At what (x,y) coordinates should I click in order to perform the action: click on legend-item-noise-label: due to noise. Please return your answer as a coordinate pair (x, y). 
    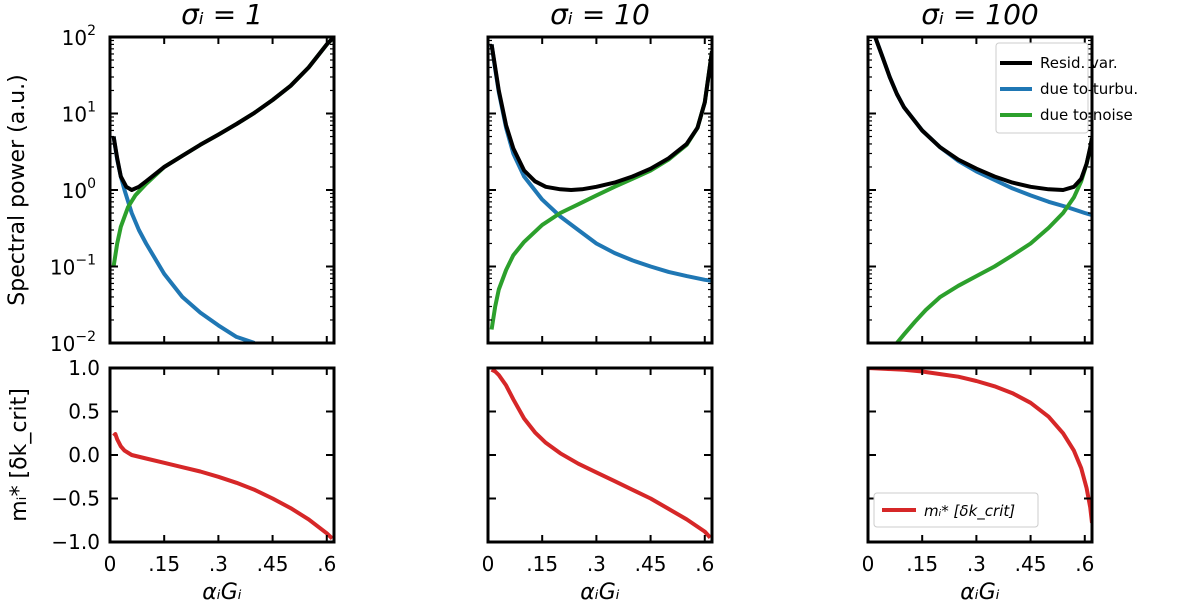
    Looking at the image, I should click on (1086, 115).